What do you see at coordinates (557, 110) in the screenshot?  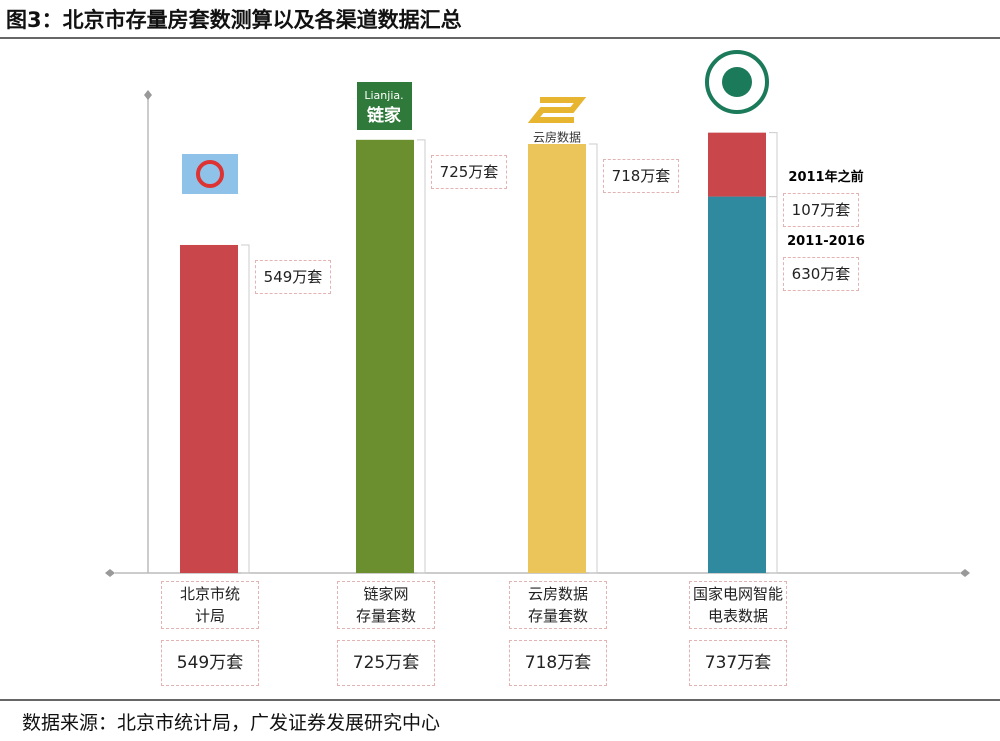 I see `logo-yunfang` at bounding box center [557, 110].